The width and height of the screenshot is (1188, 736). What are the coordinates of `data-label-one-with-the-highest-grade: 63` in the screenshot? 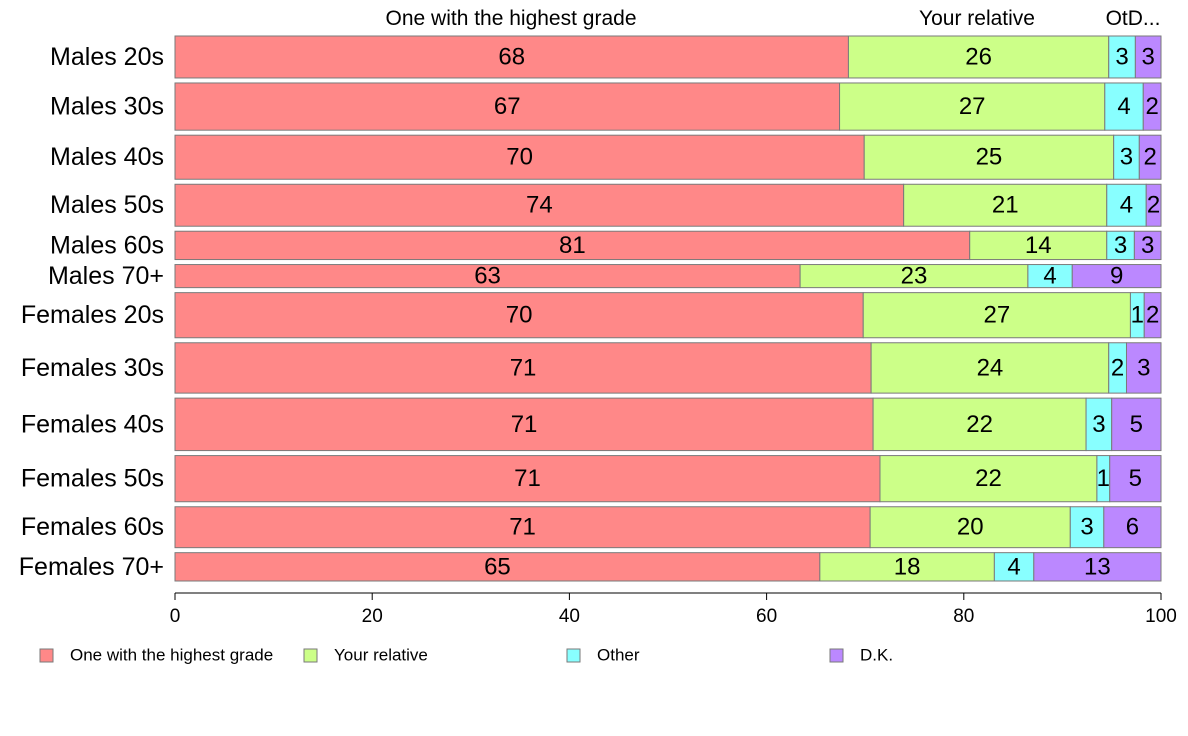 It's located at (487, 276).